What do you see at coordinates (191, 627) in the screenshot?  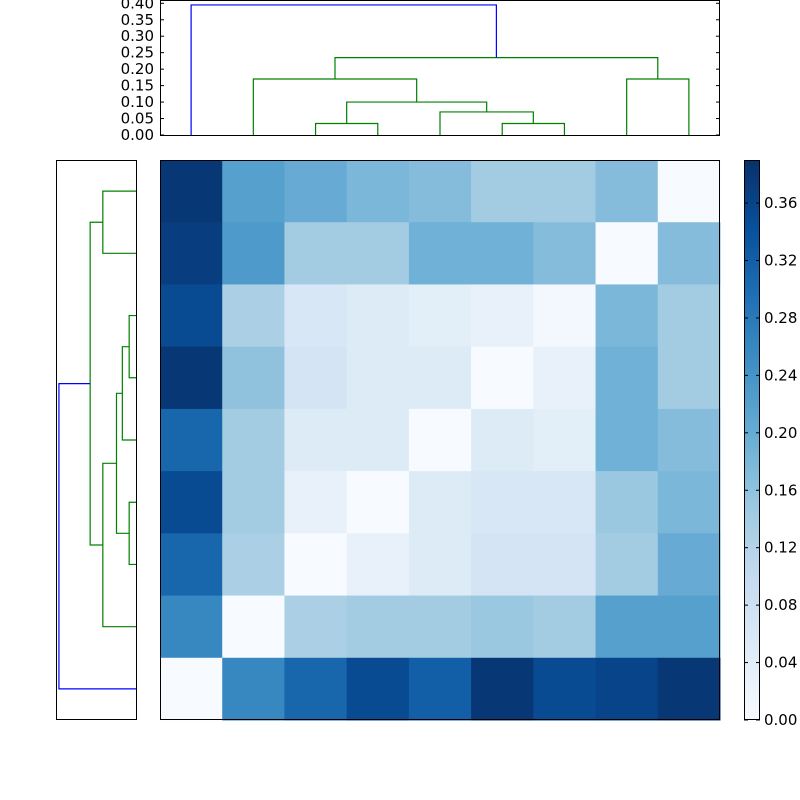 I see `heatmap-cell-r7-c0` at bounding box center [191, 627].